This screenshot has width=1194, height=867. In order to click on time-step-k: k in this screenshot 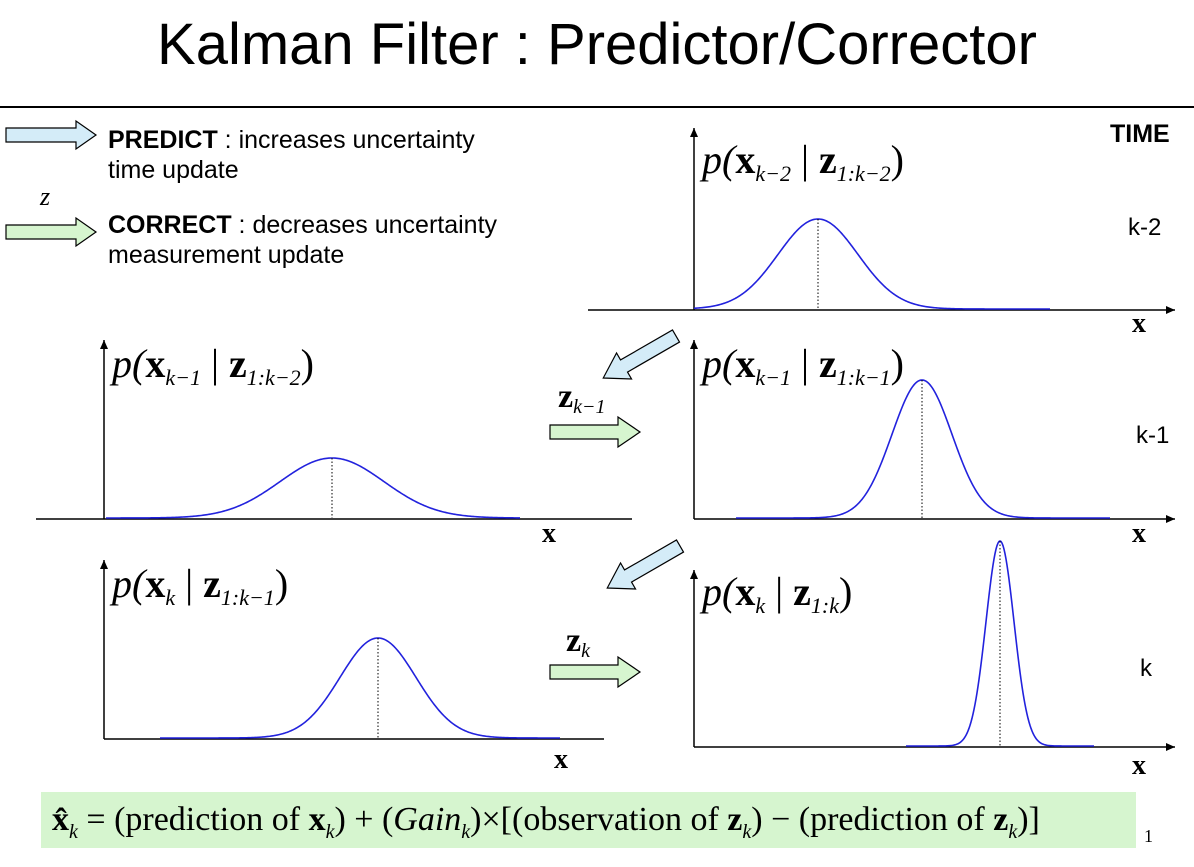, I will do `click(1146, 668)`.